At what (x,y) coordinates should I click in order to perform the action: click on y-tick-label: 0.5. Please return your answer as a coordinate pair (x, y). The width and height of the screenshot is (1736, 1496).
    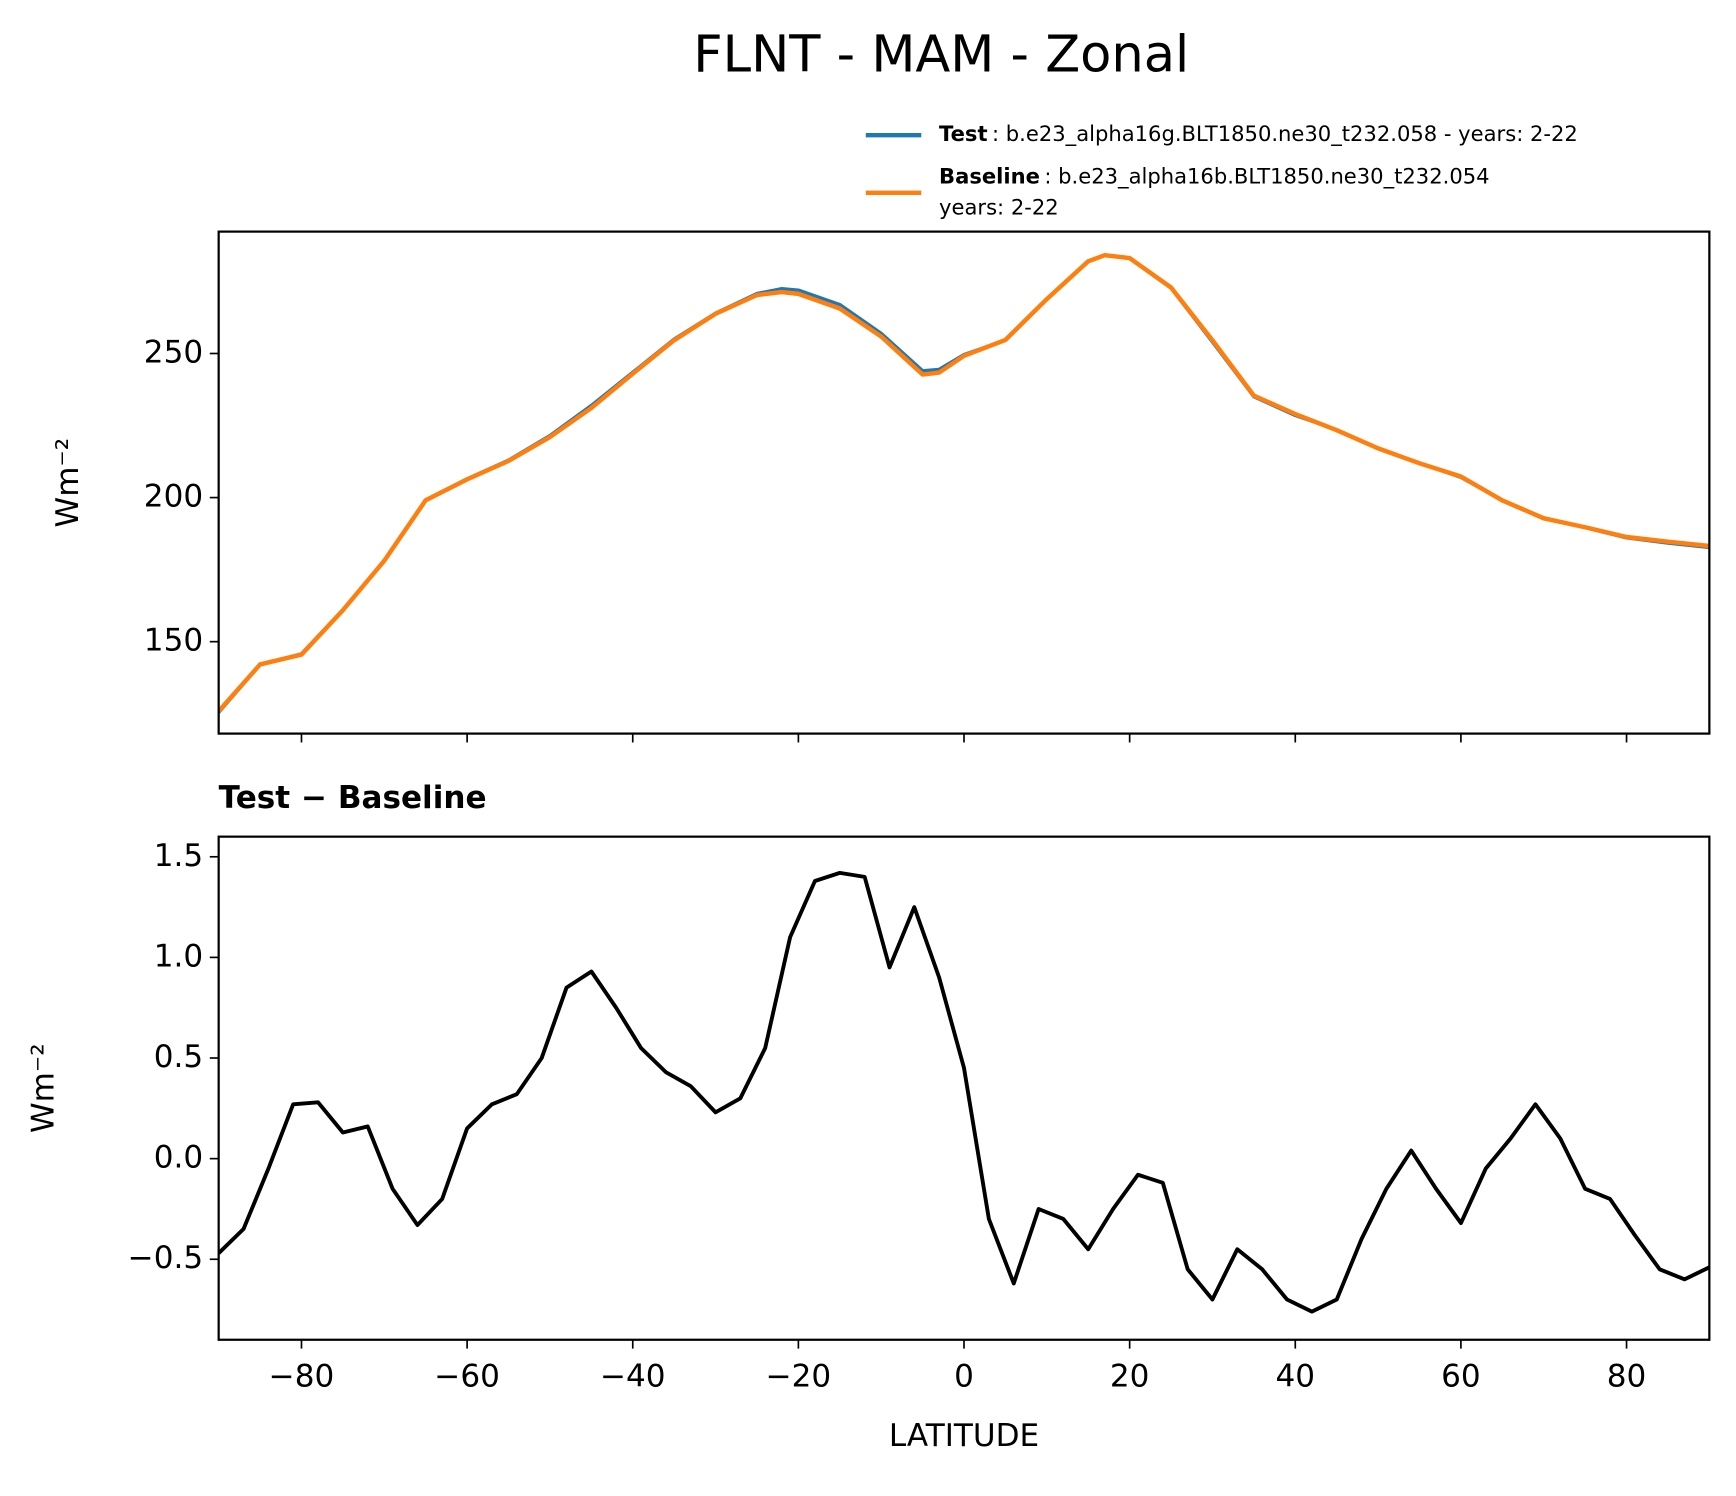
    Looking at the image, I should click on (178, 1057).